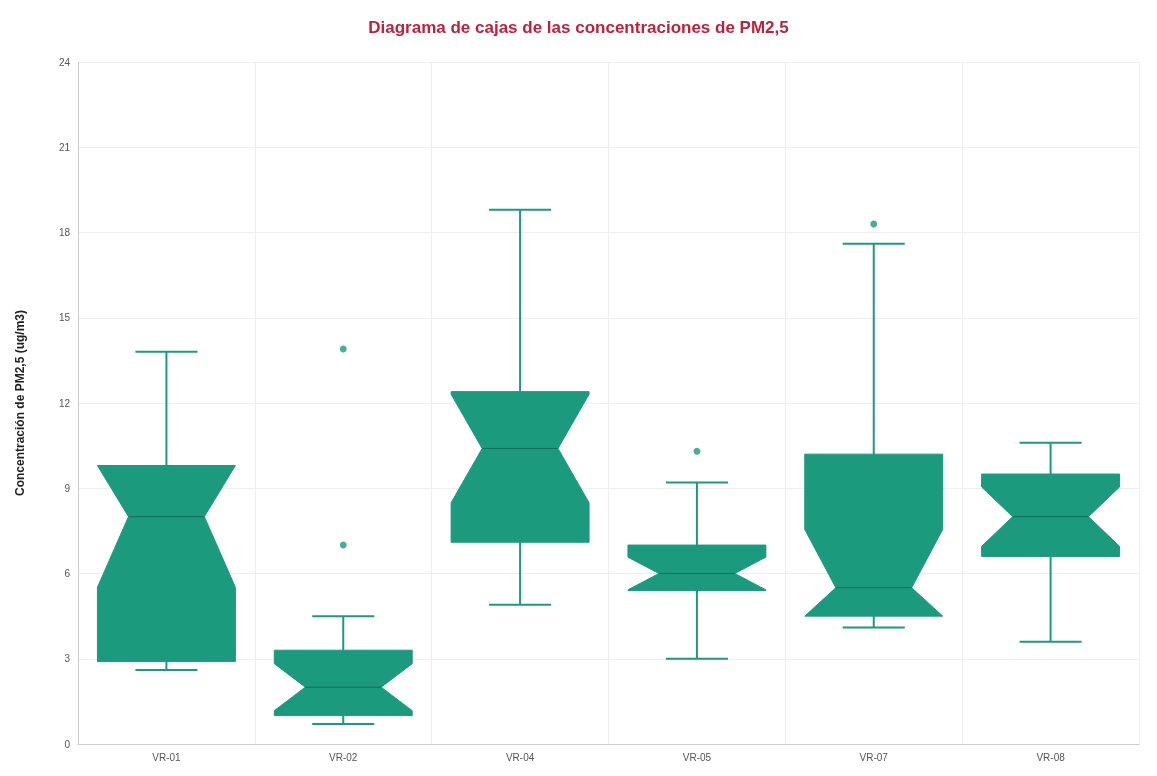  What do you see at coordinates (64, 62) in the screenshot?
I see `y-tick-label: 24` at bounding box center [64, 62].